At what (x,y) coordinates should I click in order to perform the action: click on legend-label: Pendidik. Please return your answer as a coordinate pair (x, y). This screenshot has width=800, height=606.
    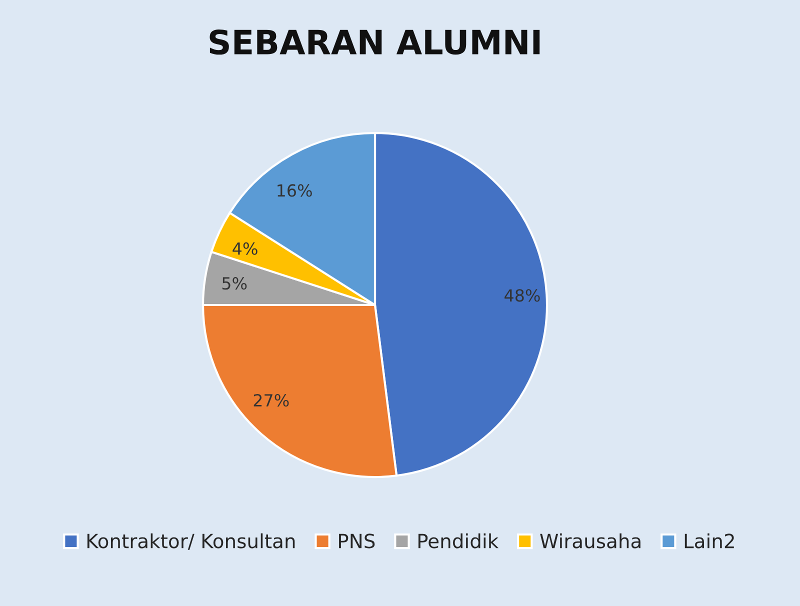
    Looking at the image, I should click on (458, 540).